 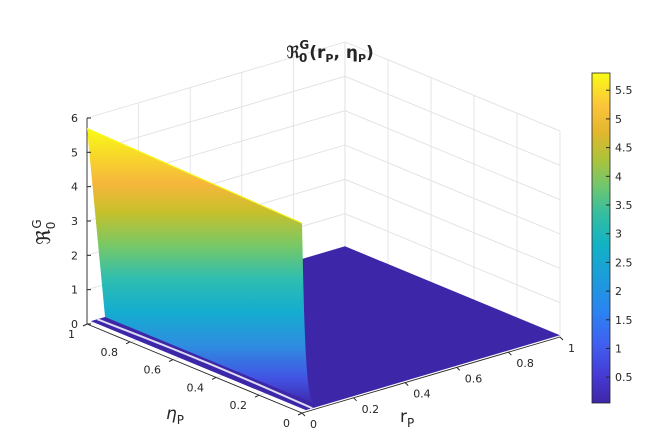 What do you see at coordinates (51, 226) in the screenshot?
I see `zlabel-sub: 0` at bounding box center [51, 226].